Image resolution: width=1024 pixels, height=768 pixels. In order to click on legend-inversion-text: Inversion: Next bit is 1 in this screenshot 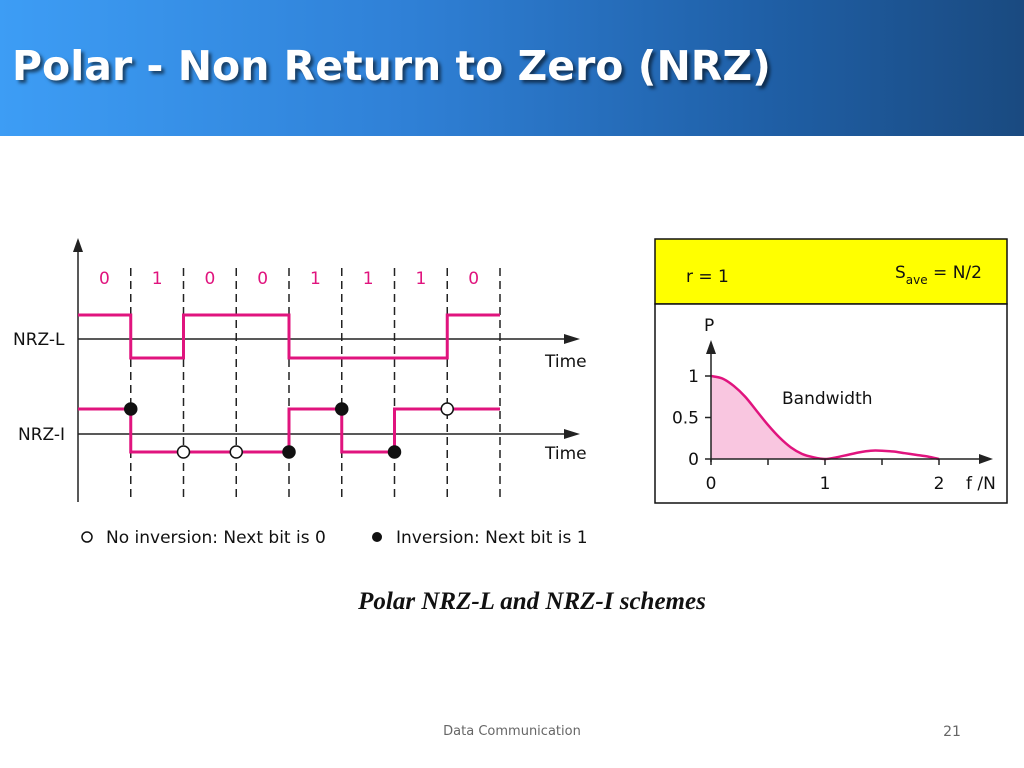, I will do `click(492, 538)`.